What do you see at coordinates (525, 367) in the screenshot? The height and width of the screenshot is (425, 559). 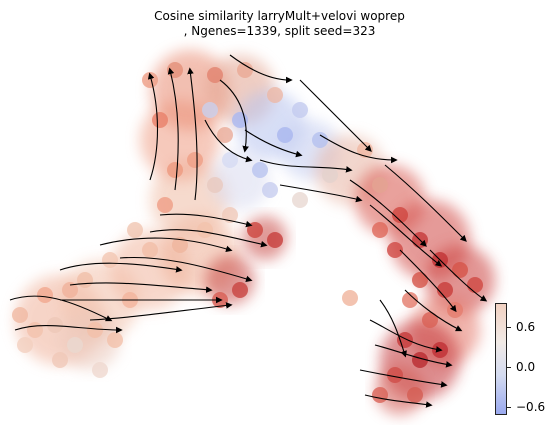 I see `colorbar-tick-label: 0.0` at bounding box center [525, 367].